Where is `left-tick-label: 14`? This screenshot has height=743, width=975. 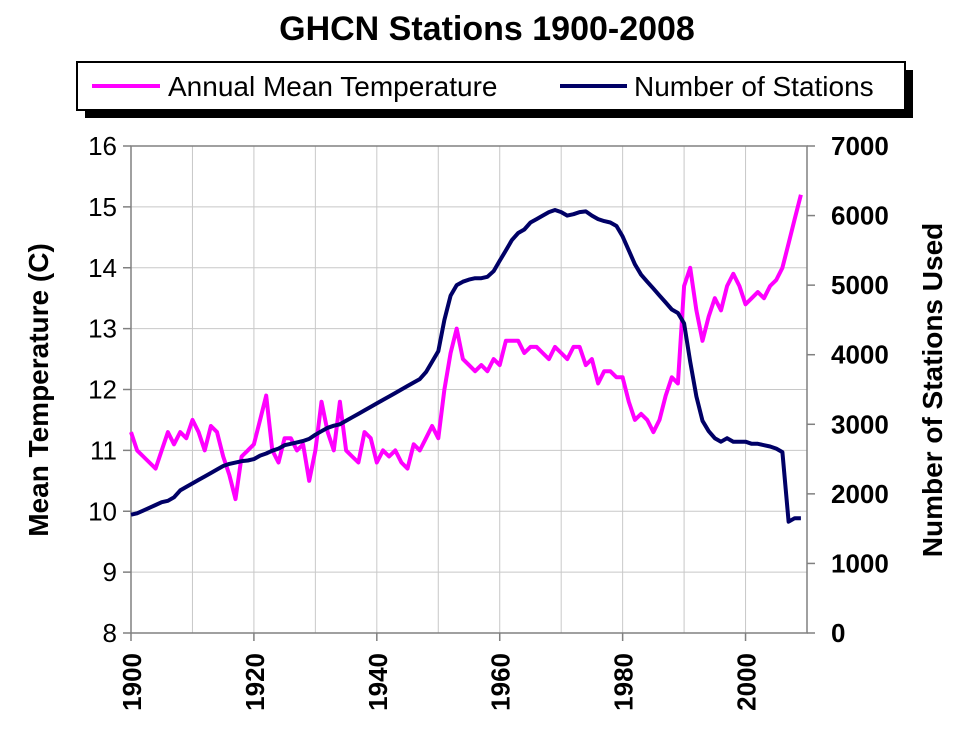 left-tick-label: 14 is located at coordinates (102, 268).